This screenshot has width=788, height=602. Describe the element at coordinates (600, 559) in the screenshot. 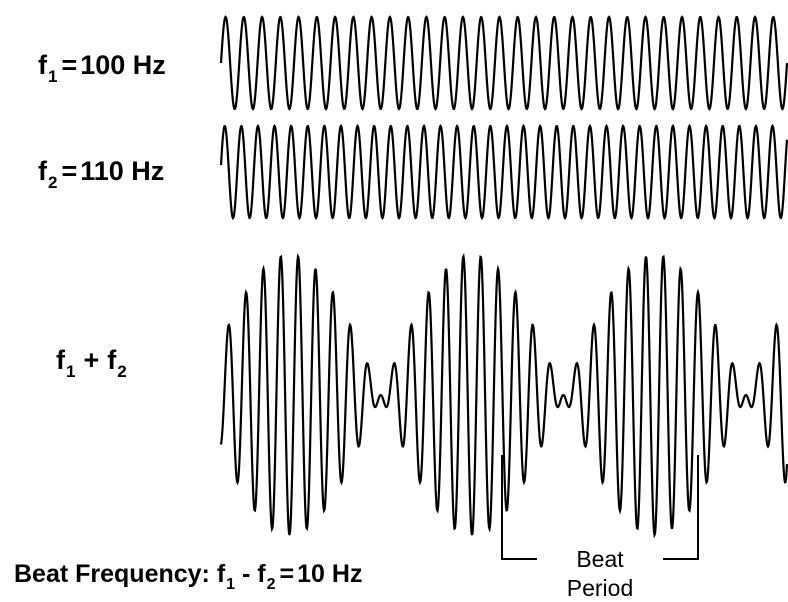

I see `beat-period-label-line1: Beat` at that location.